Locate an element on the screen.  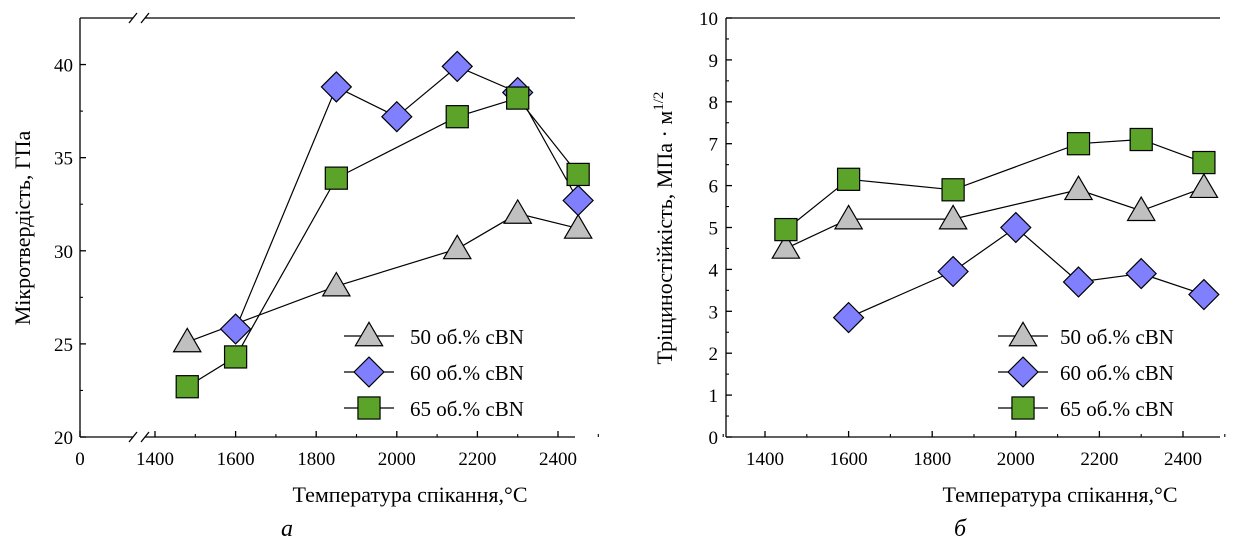
y-tick-label: 0 is located at coordinates (714, 438).